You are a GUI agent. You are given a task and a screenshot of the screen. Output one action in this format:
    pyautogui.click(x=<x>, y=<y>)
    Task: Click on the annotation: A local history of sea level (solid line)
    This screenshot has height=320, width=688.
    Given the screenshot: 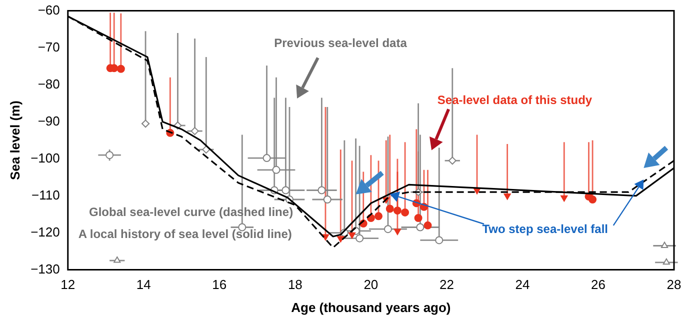 What is the action you would take?
    pyautogui.click(x=185, y=233)
    